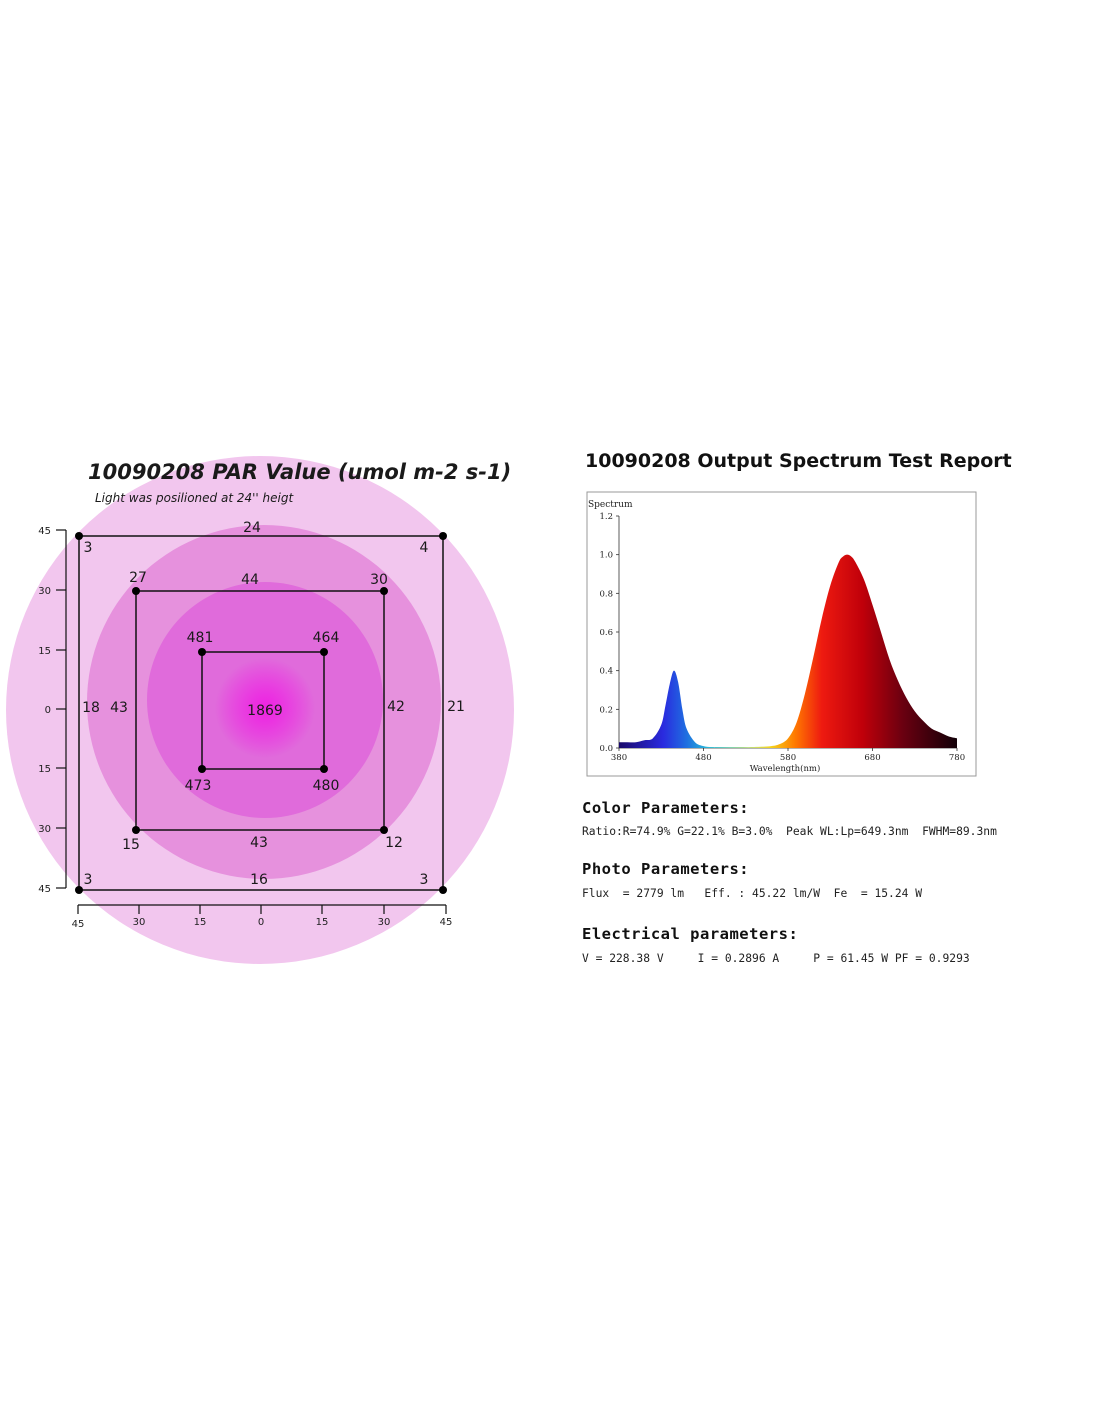  What do you see at coordinates (606, 517) in the screenshot?
I see `y-tick-label: 1.2` at bounding box center [606, 517].